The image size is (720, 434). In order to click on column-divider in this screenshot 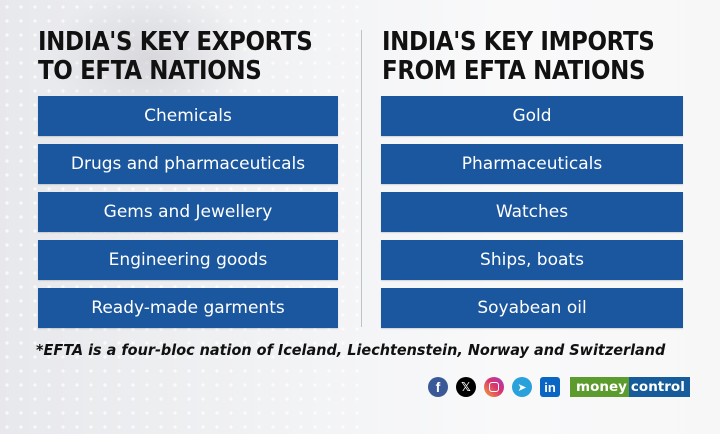, I will do `click(361, 178)`.